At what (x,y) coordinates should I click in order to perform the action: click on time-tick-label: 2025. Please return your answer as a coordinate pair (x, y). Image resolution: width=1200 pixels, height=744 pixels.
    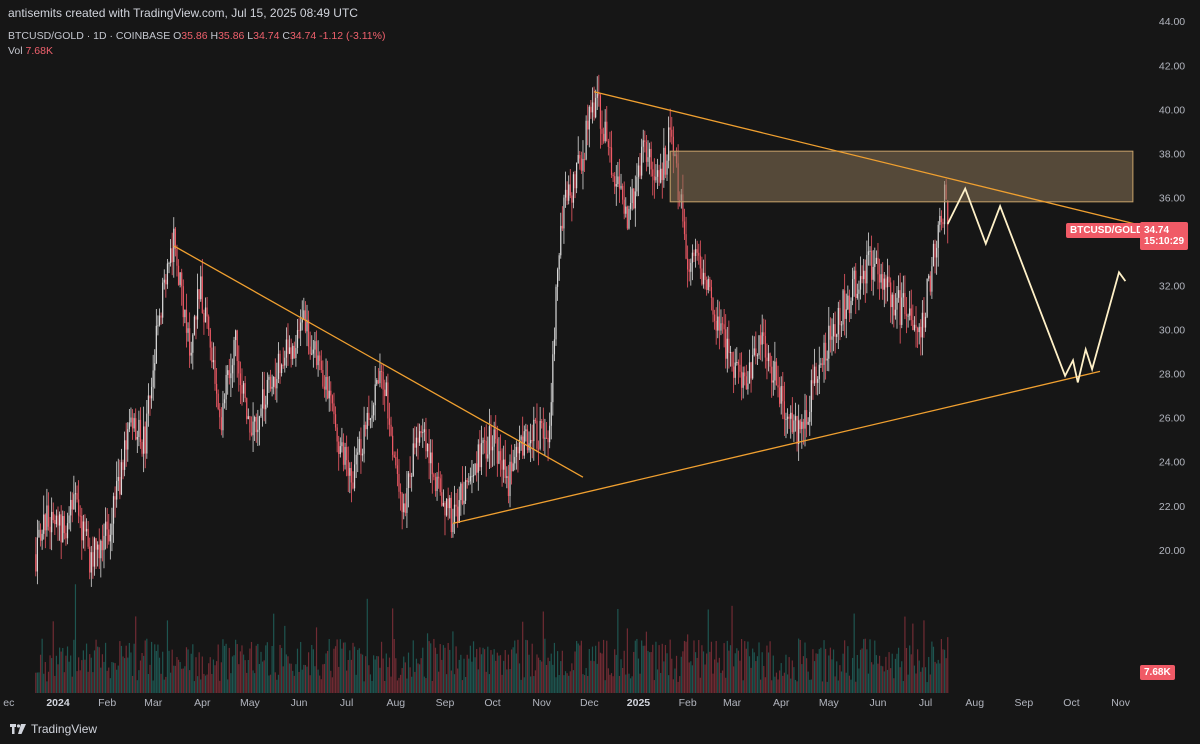
    Looking at the image, I should click on (639, 703).